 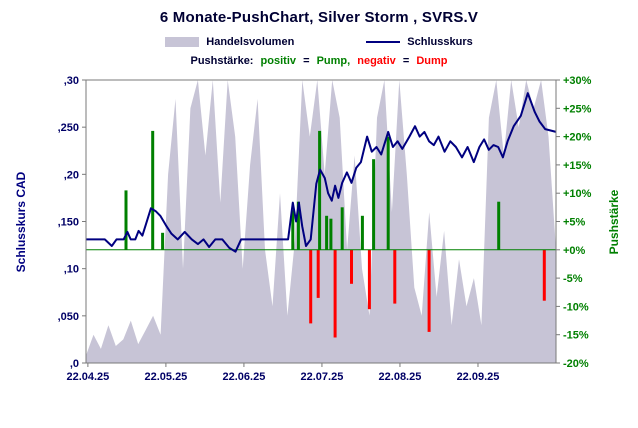 I want to click on close-line-swatch-icon, so click(x=383, y=42).